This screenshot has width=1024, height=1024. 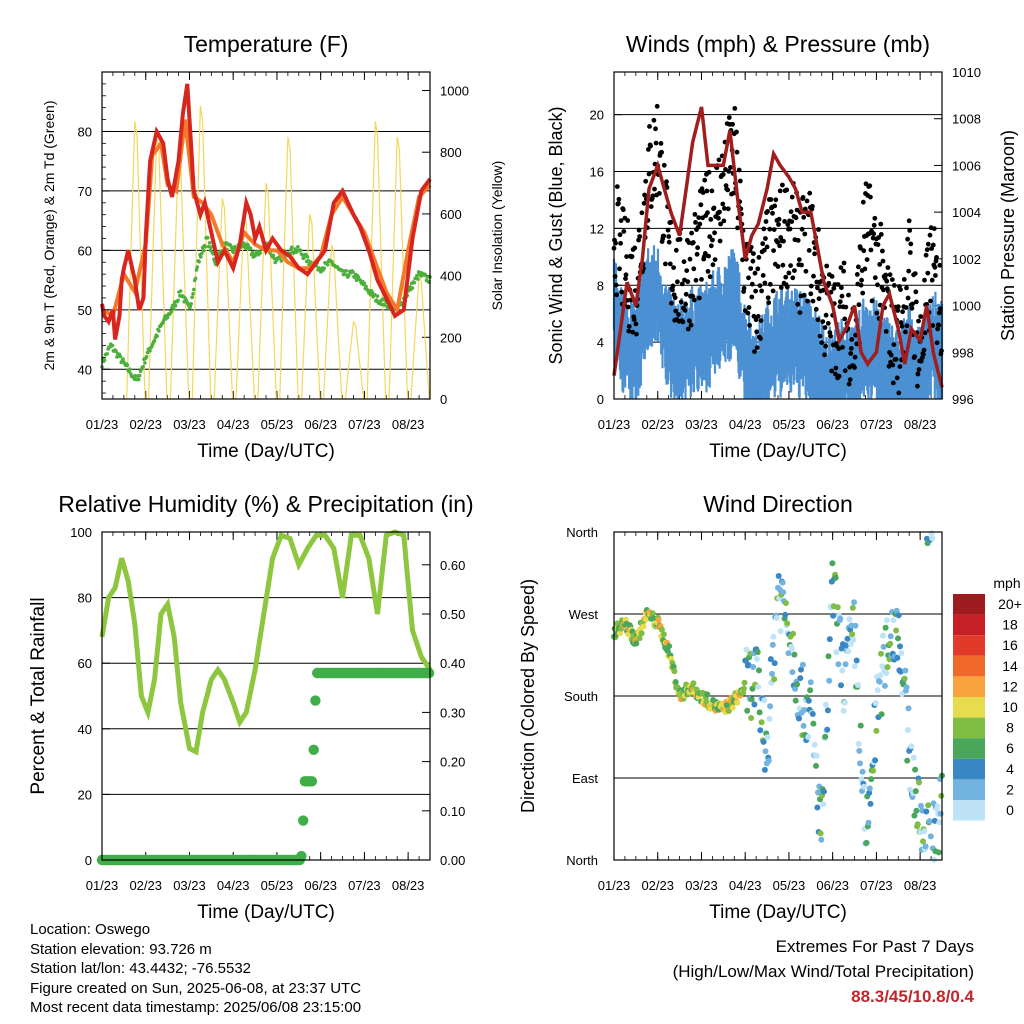 I want to click on chart-title: Winds (mph) & Pressure (mb), so click(x=778, y=44).